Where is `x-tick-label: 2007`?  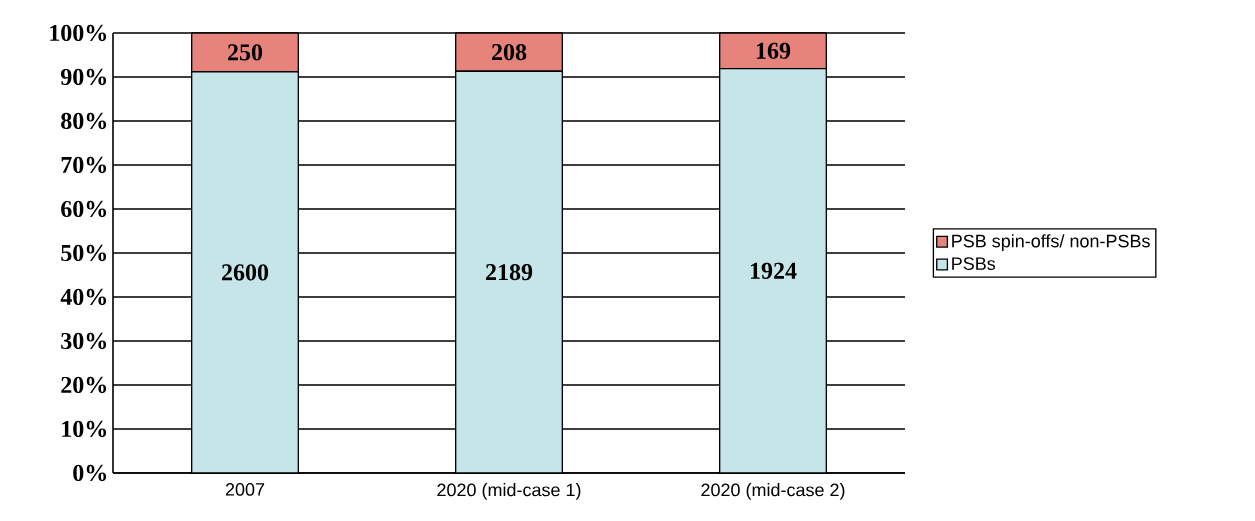
x-tick-label: 2007 is located at coordinates (245, 489).